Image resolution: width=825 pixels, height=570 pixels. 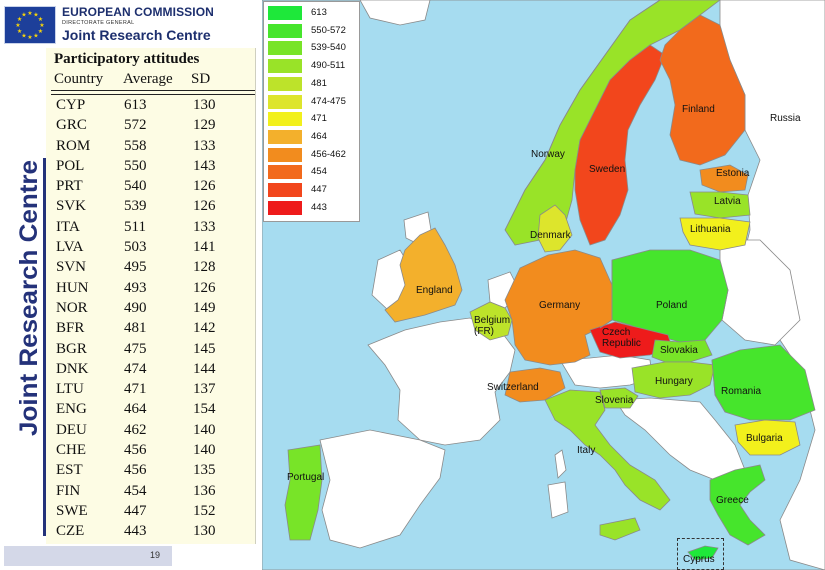 I want to click on label-poland: Poland, so click(x=672, y=305).